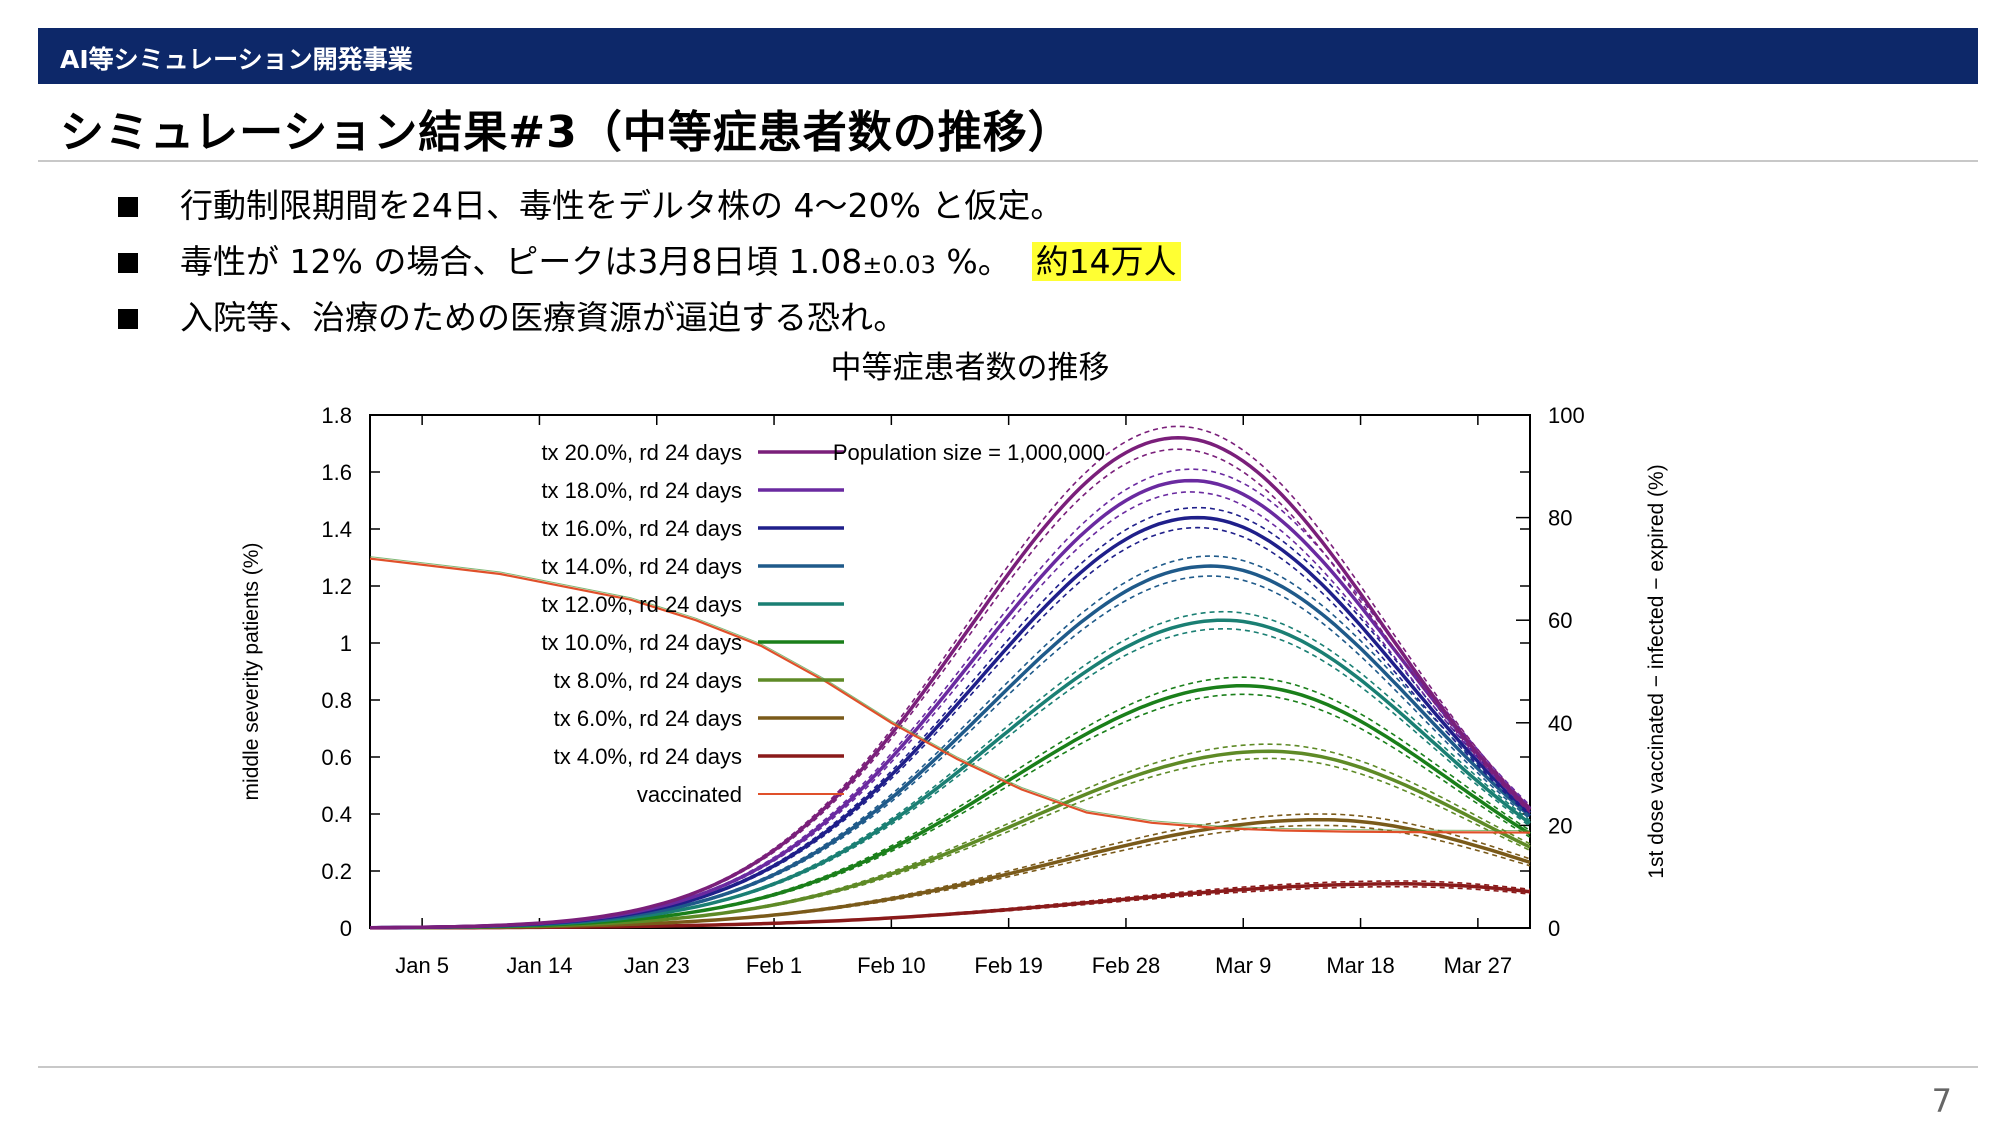  I want to click on chart-annotation: Population size = 1,000,000, so click(969, 452).